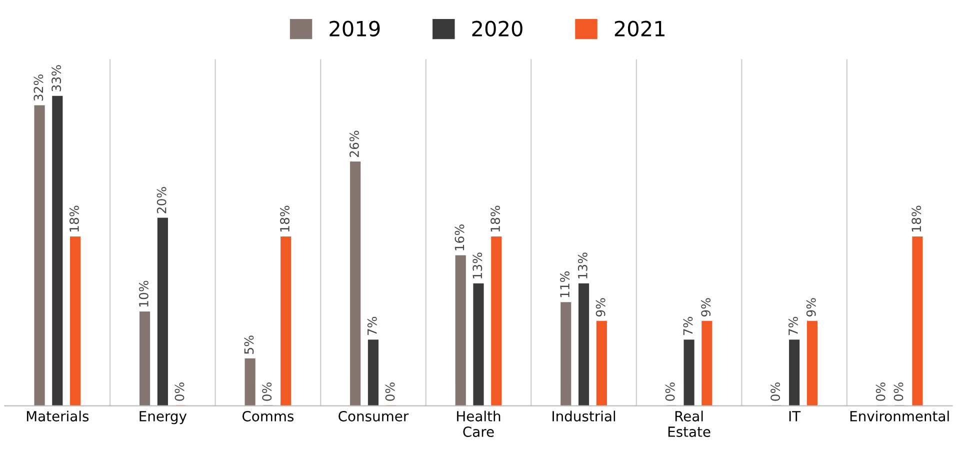  I want to click on data-label: 16%, so click(459, 237).